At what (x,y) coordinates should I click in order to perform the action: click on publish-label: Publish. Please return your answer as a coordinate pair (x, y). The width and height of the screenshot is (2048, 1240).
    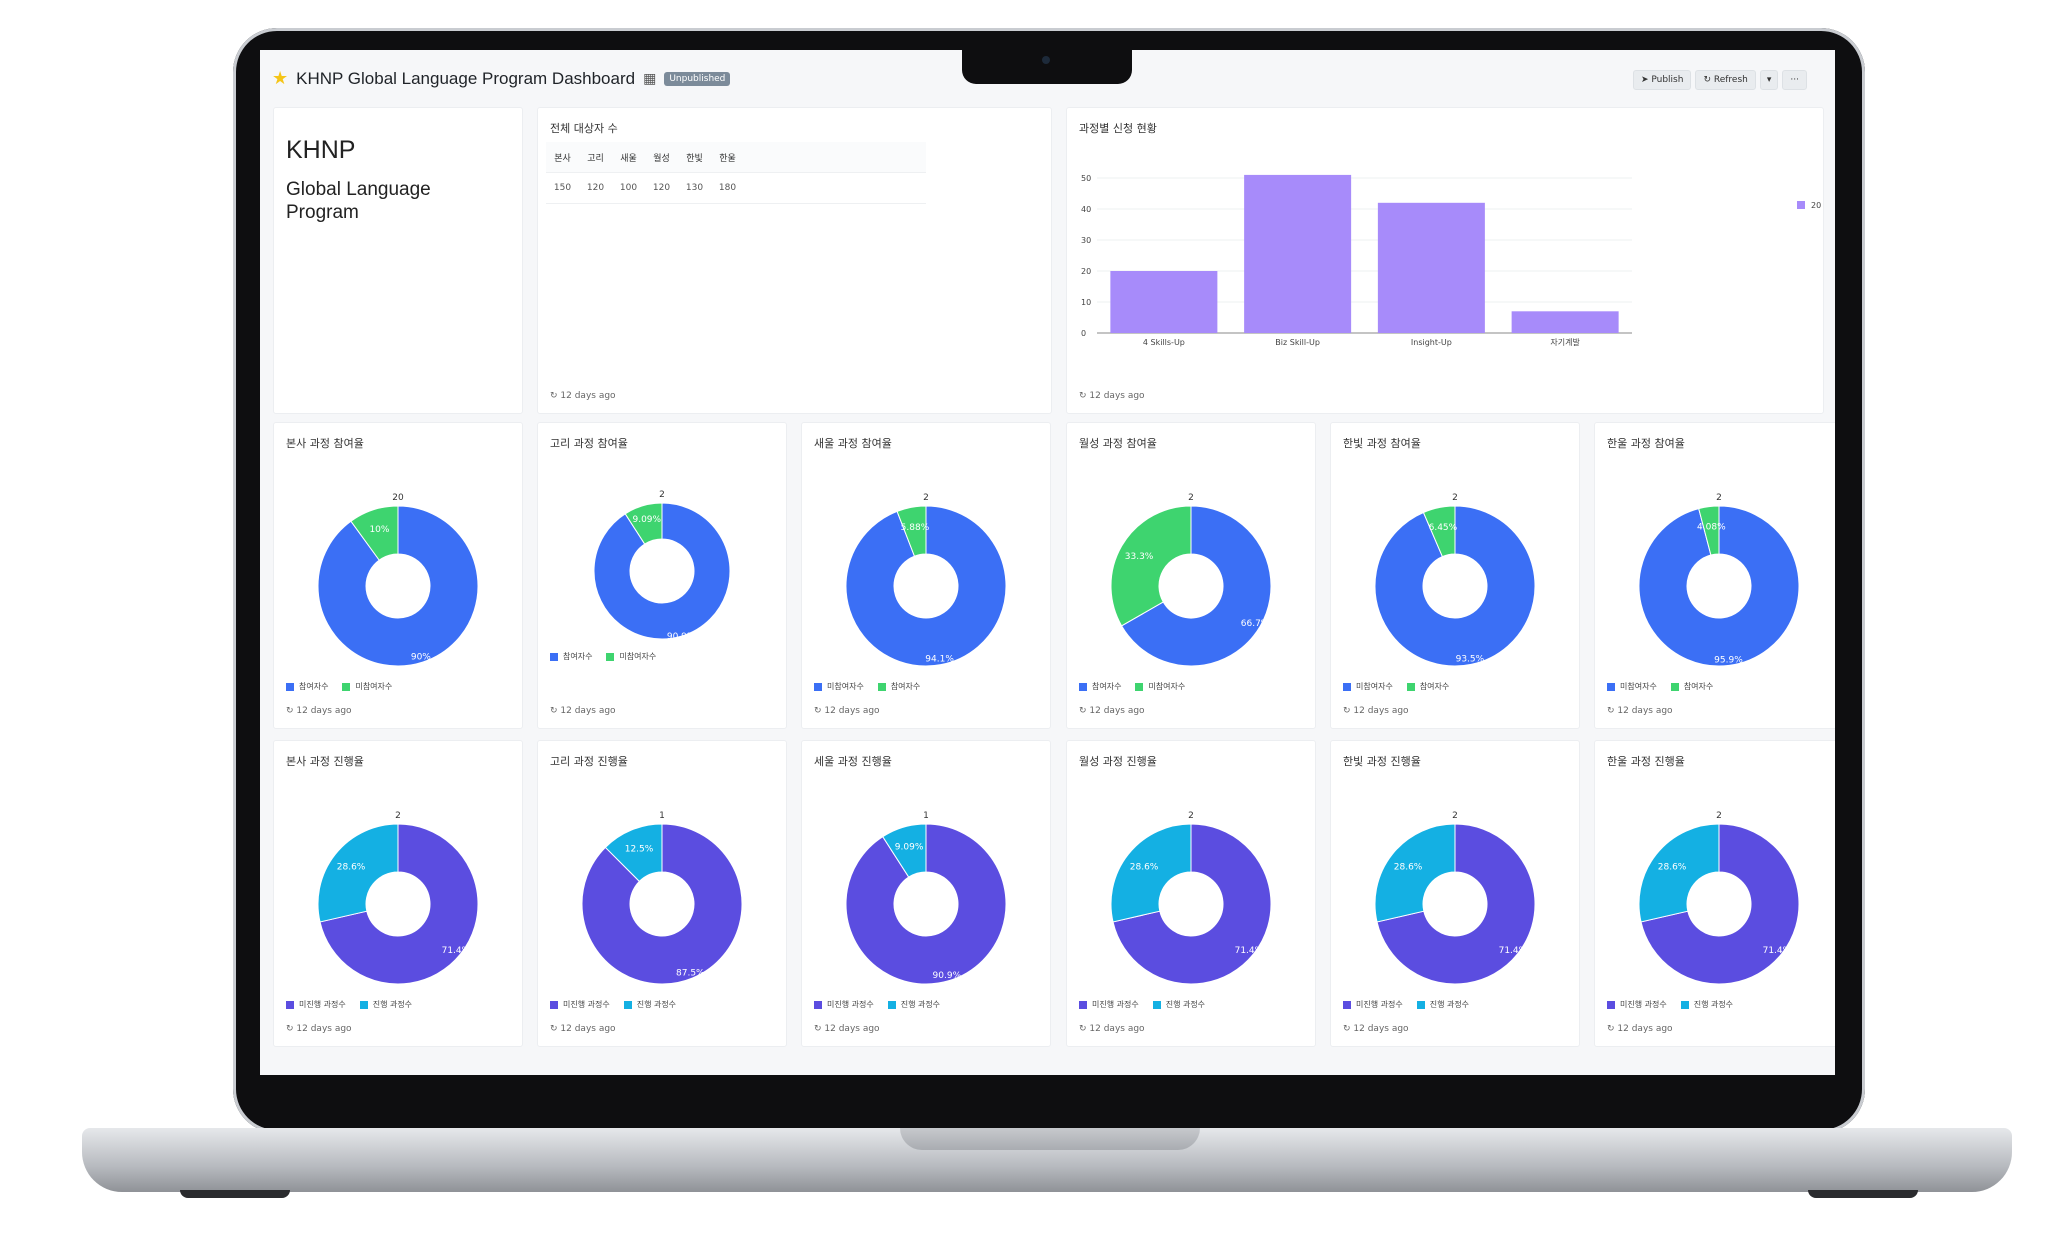
    Looking at the image, I should click on (1667, 80).